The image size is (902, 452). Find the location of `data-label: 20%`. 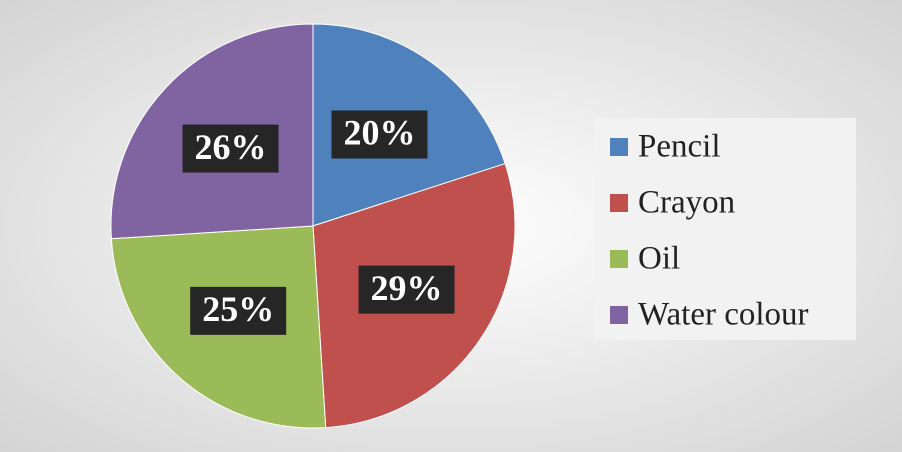

data-label: 20% is located at coordinates (379, 133).